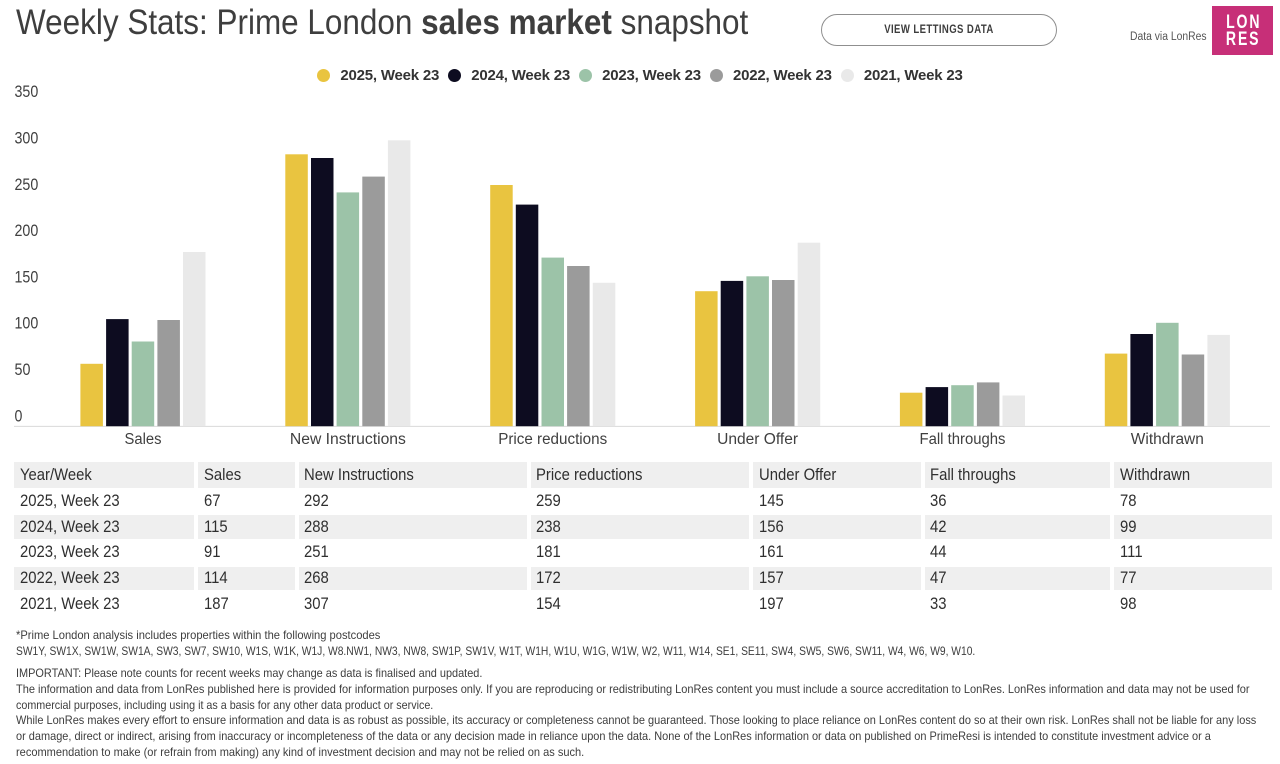 The width and height of the screenshot is (1280, 764). I want to click on svg-text: 150, so click(27, 277).